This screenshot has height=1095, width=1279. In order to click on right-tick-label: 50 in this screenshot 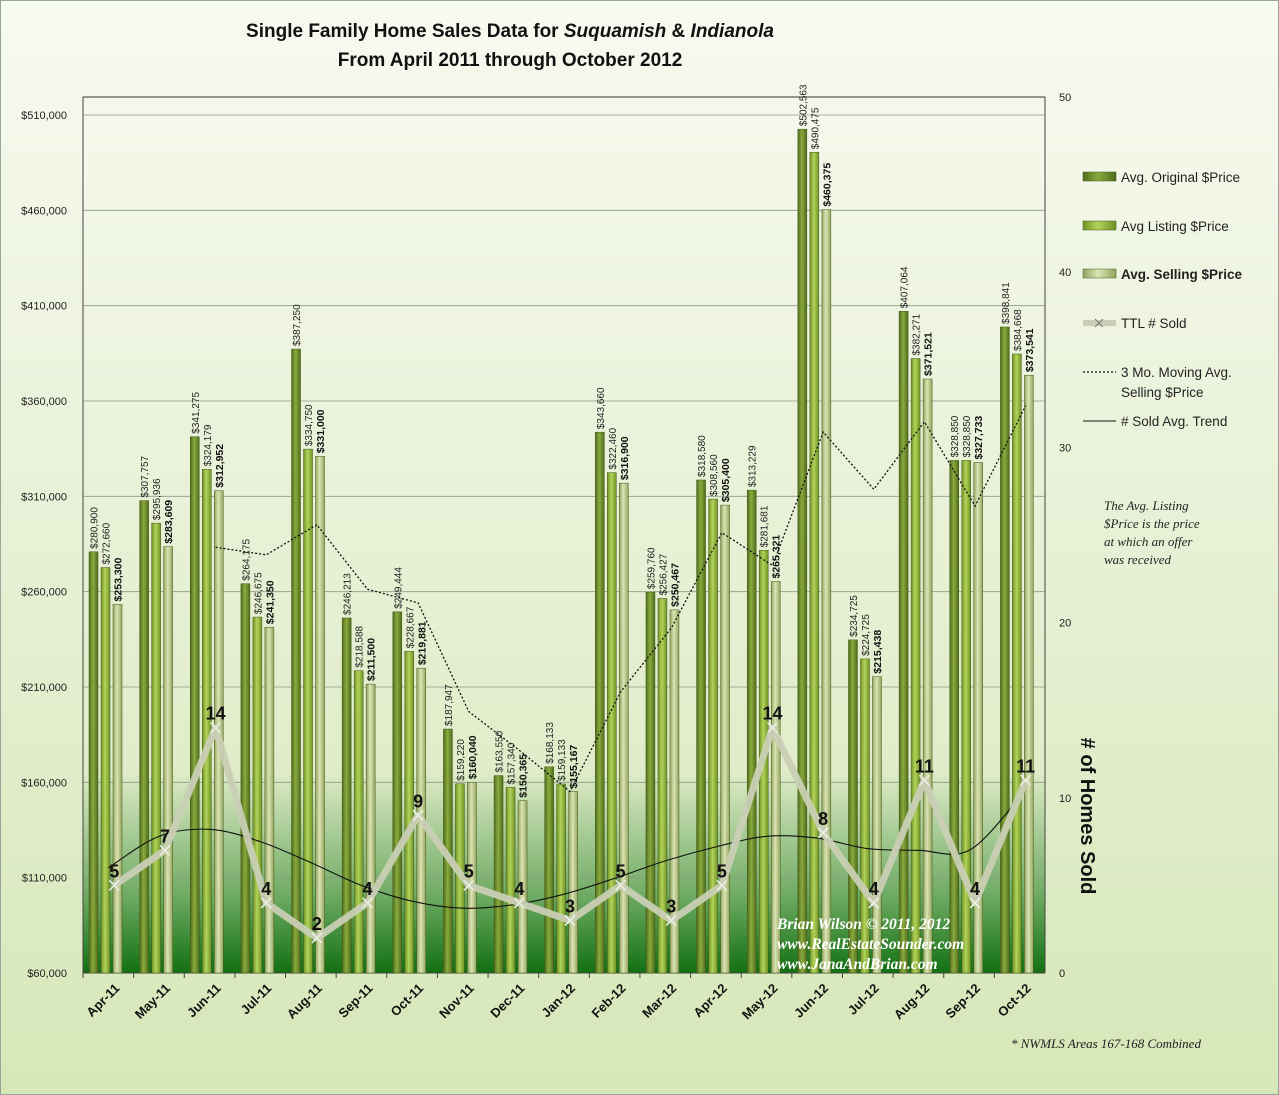, I will do `click(1065, 98)`.